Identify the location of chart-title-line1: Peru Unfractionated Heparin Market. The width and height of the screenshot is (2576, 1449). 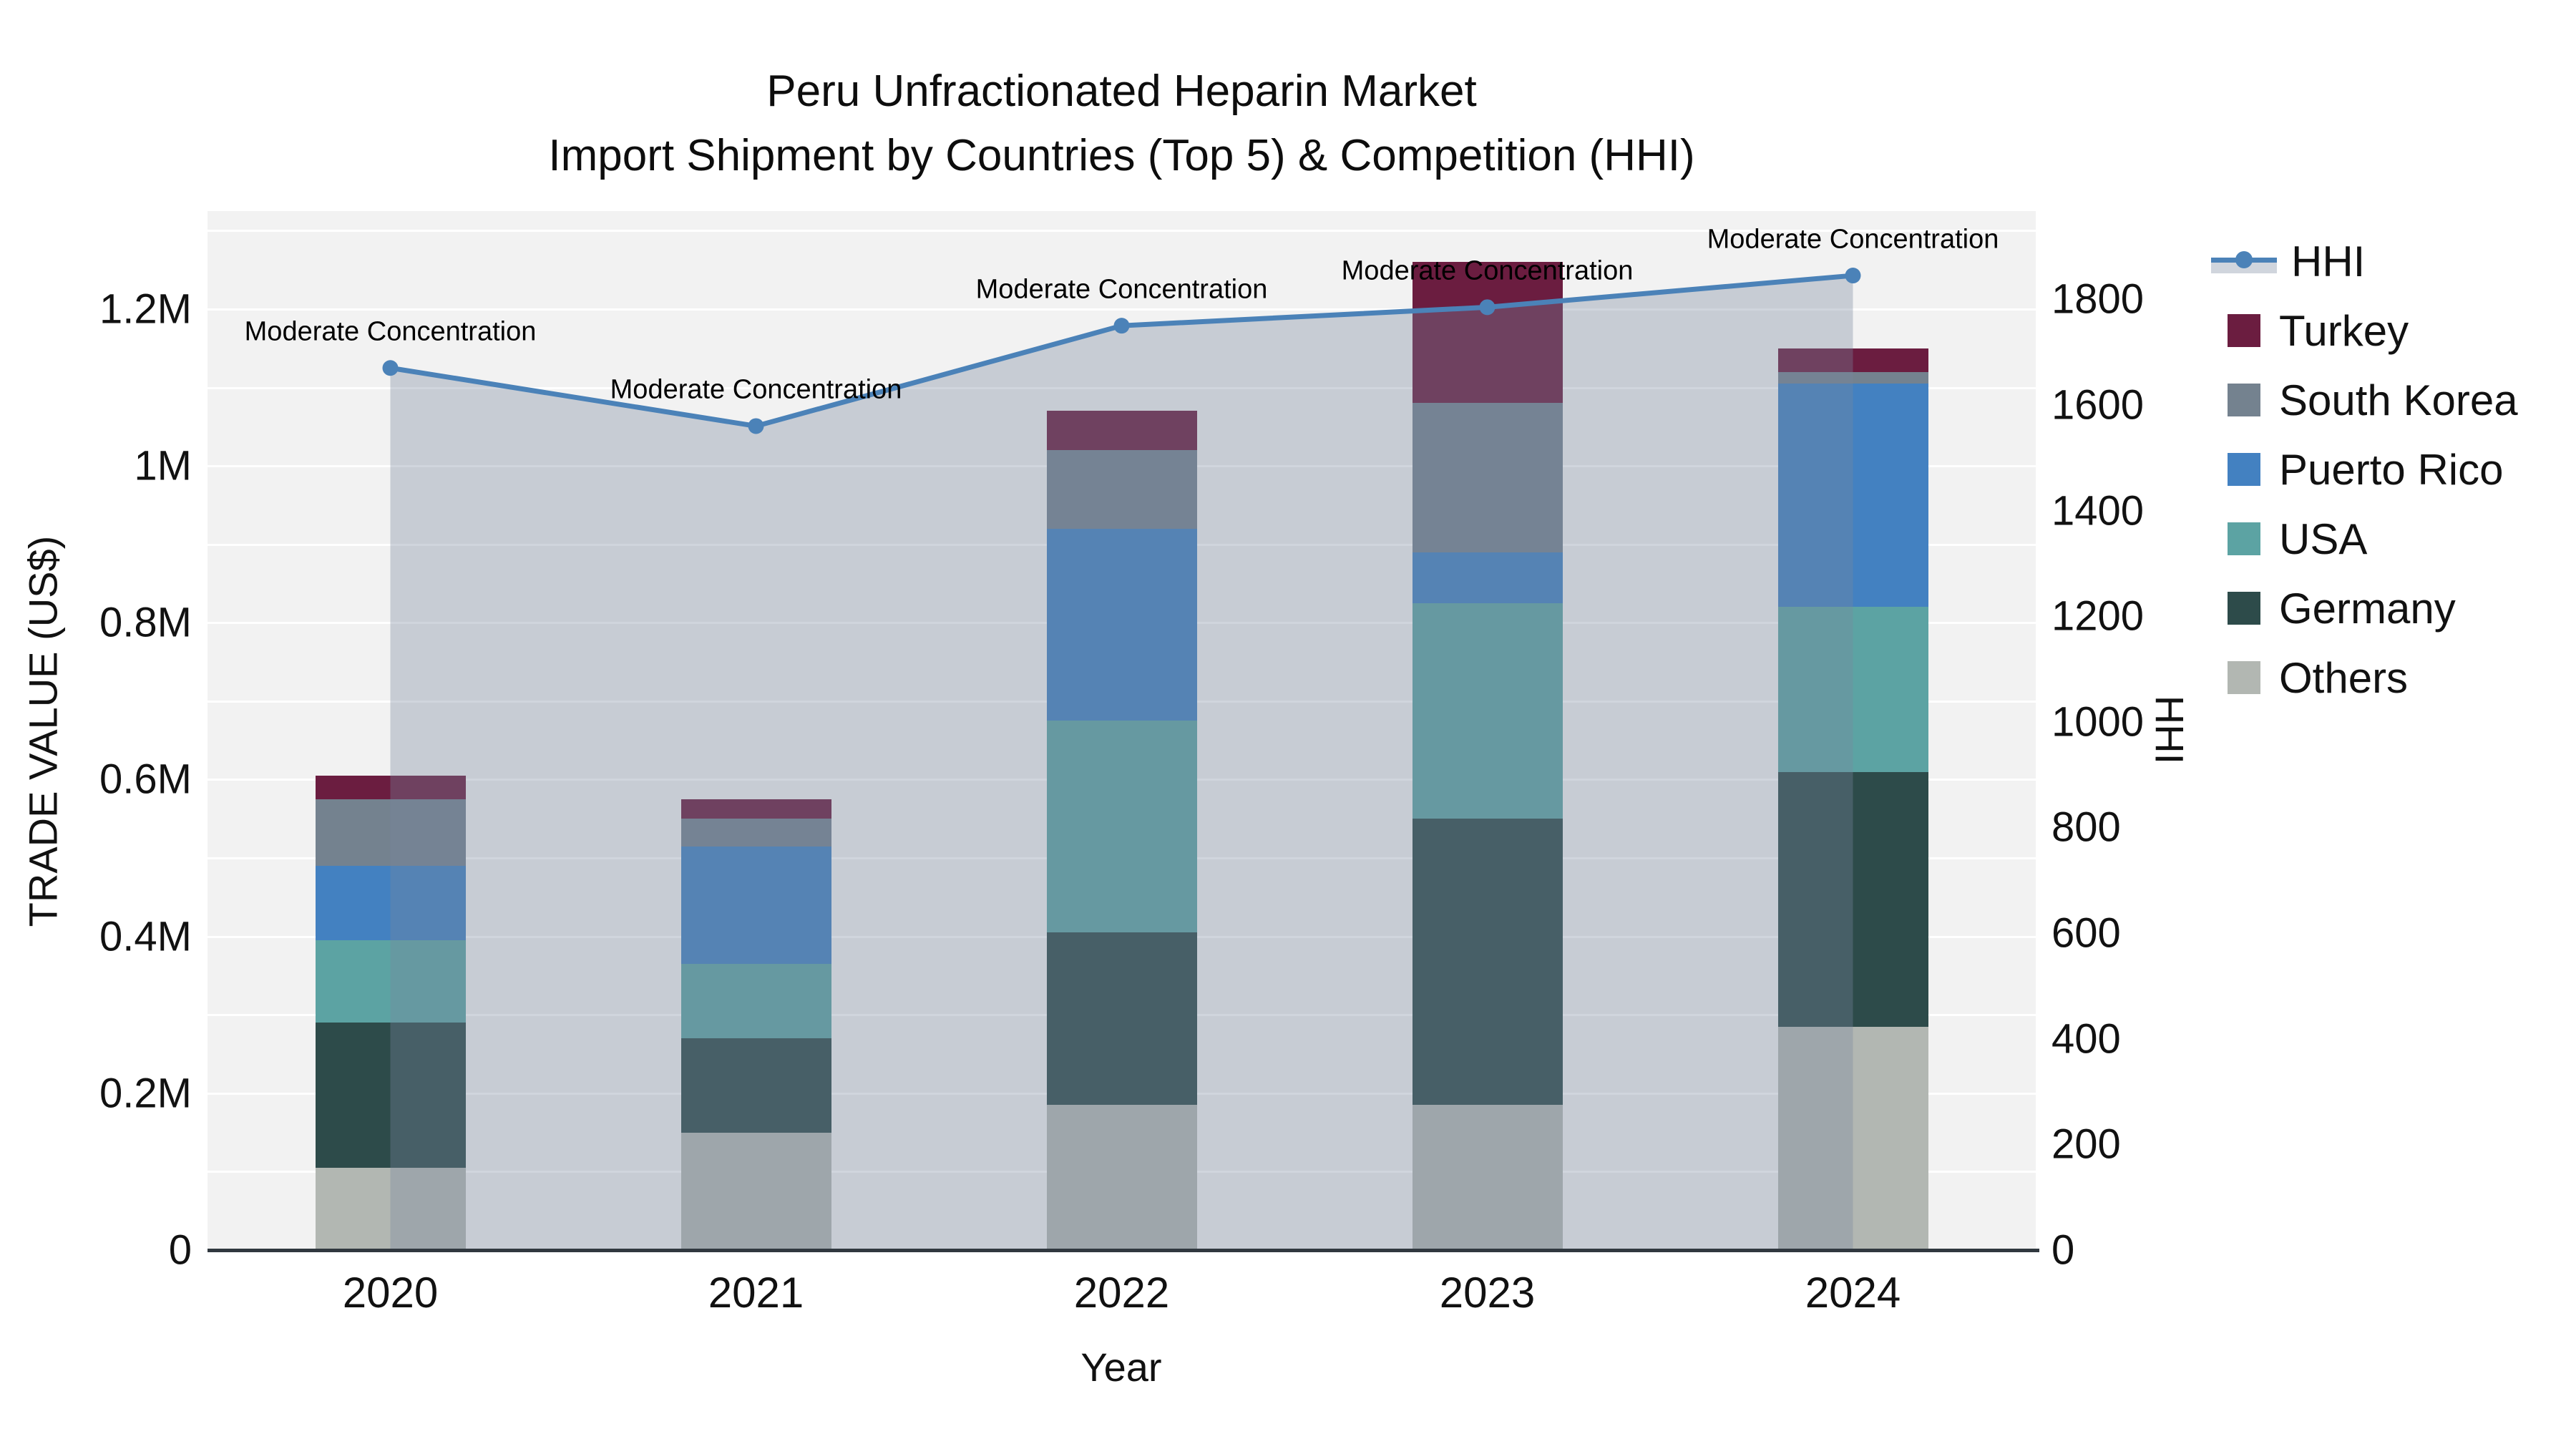
(1121, 91).